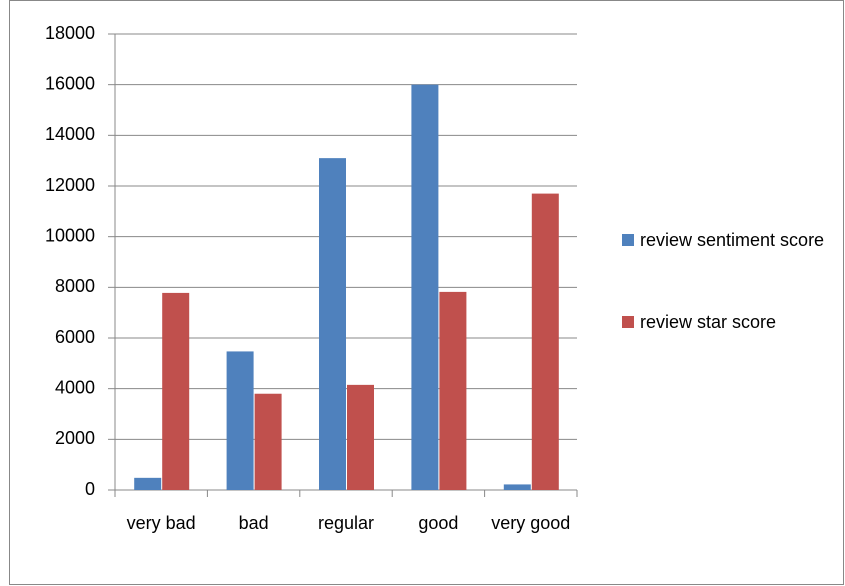  Describe the element at coordinates (70, 134) in the screenshot. I see `y-tick-label: 14000` at that location.